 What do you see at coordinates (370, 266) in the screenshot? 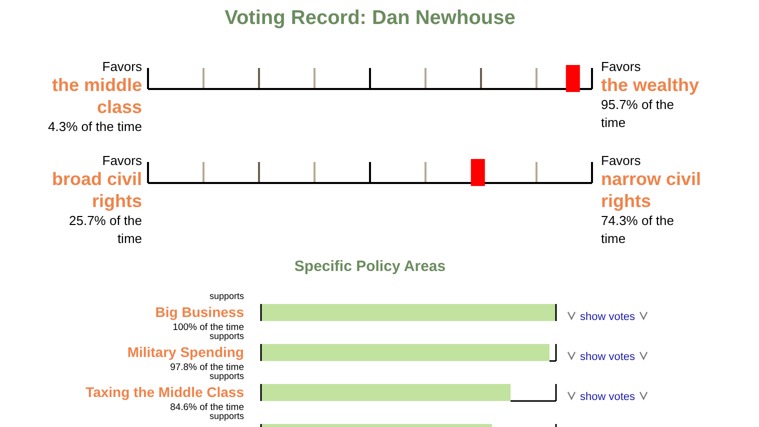
I see `chart-title: Specific Policy Areas` at bounding box center [370, 266].